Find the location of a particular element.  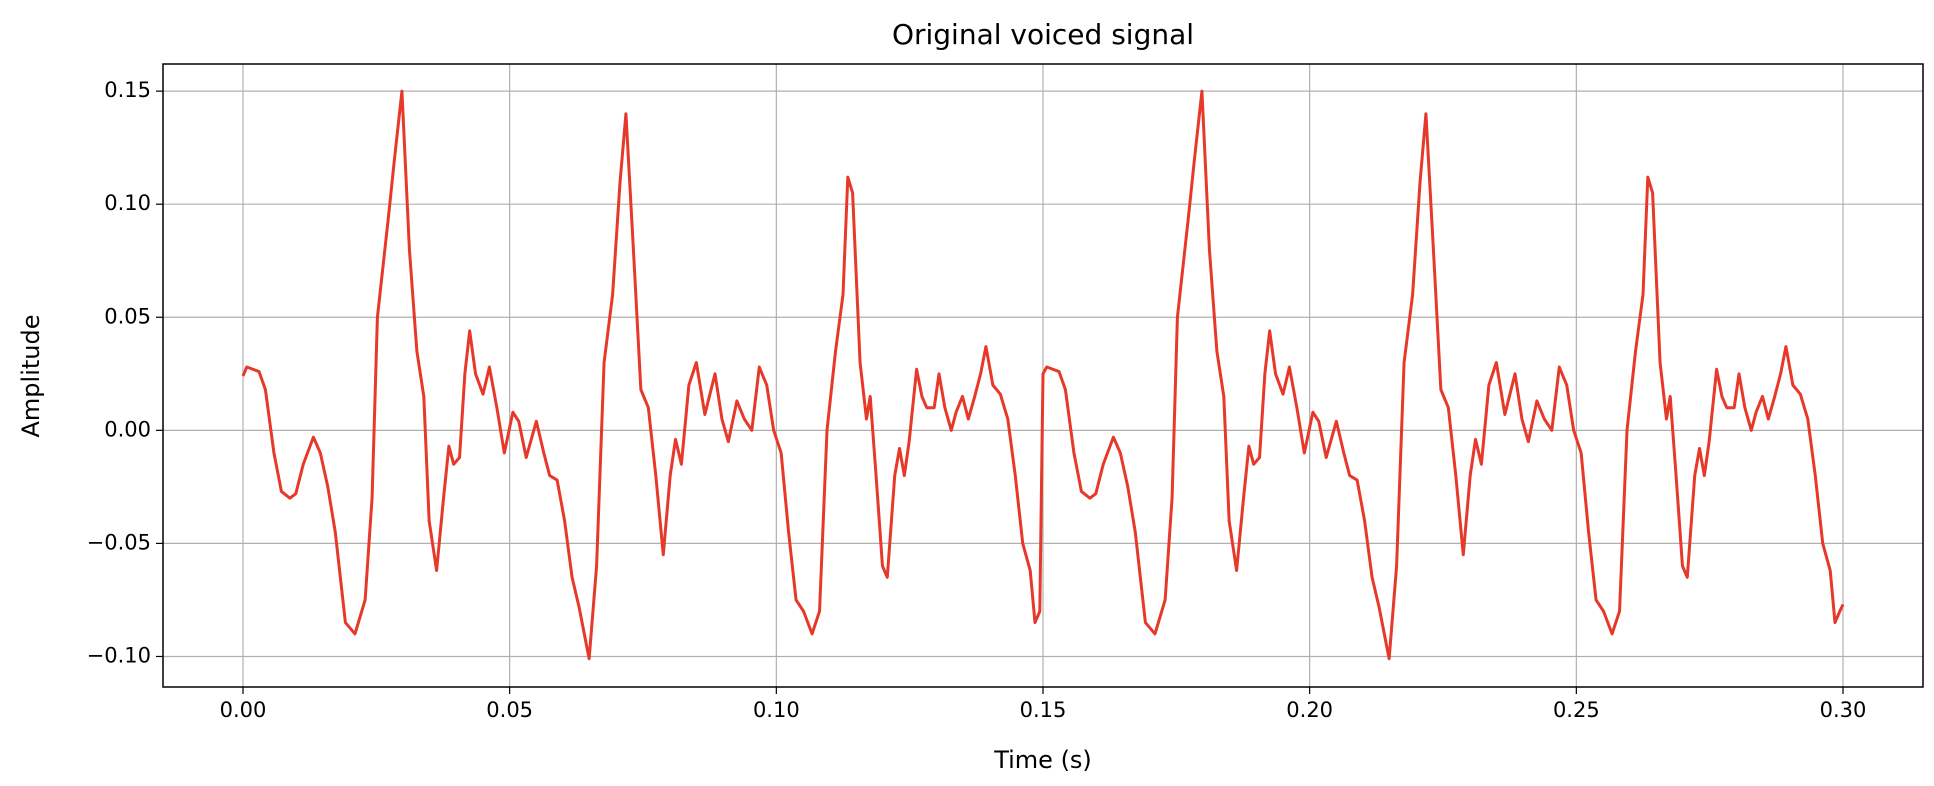

y-tick-label: 0.05 is located at coordinates (127, 316).